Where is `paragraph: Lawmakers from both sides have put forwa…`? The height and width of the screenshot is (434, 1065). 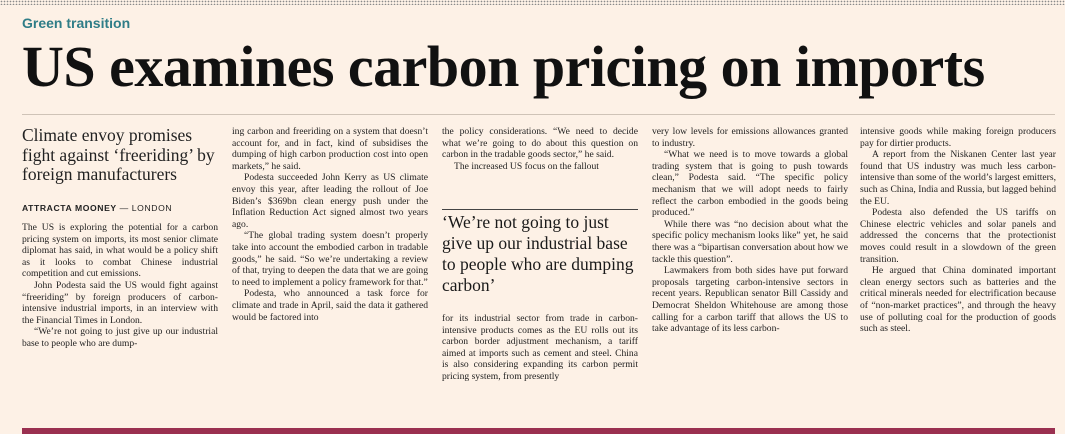 paragraph: Lawmakers from both sides have put forwa… is located at coordinates (750, 300).